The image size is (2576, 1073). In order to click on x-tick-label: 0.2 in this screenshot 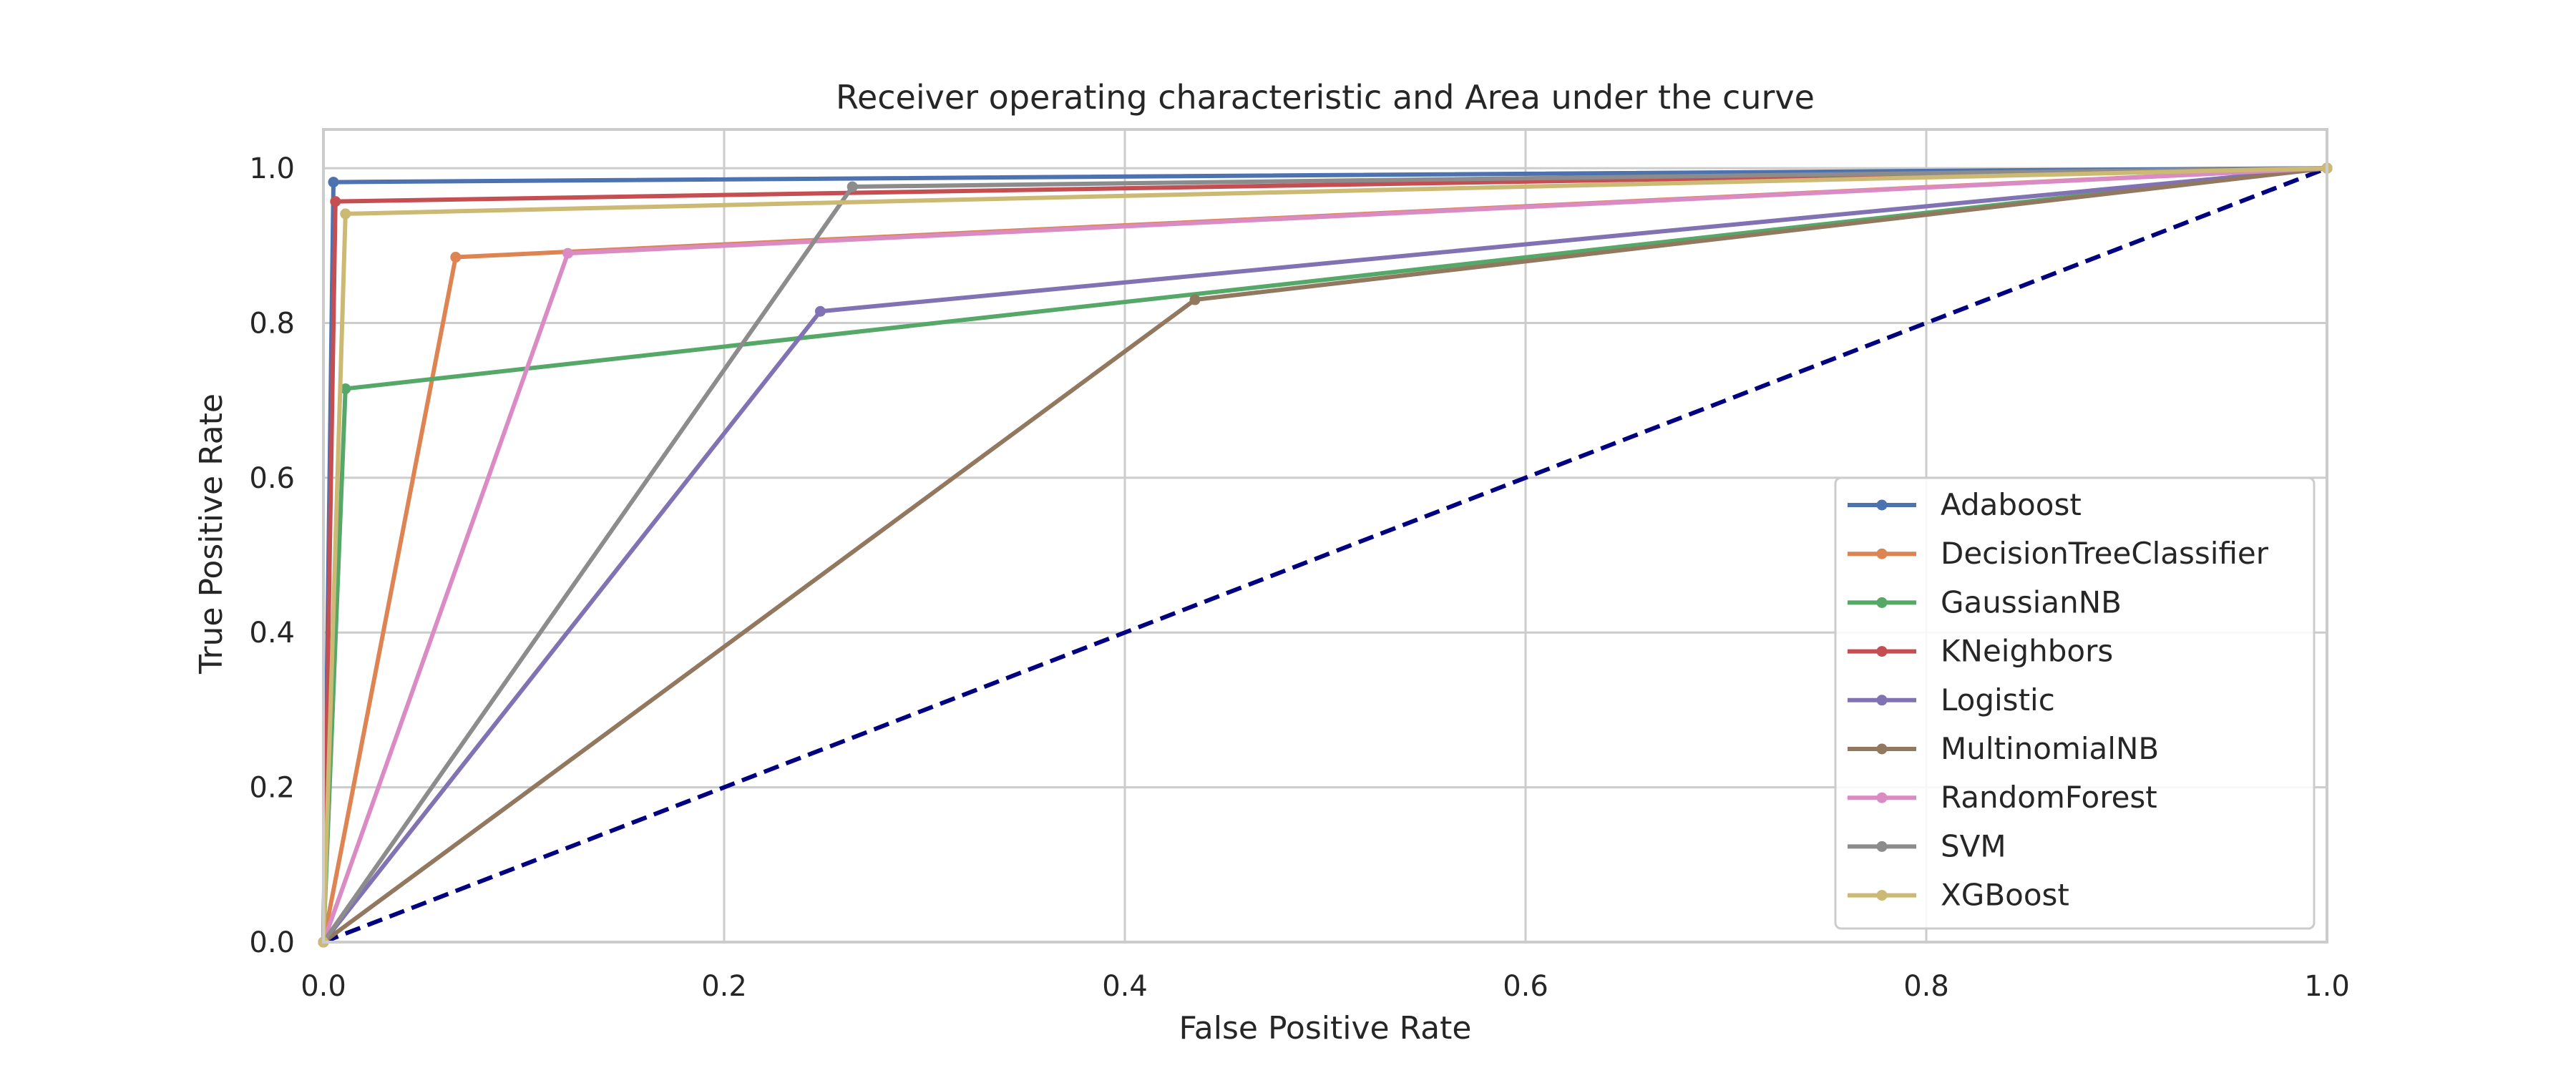, I will do `click(724, 986)`.